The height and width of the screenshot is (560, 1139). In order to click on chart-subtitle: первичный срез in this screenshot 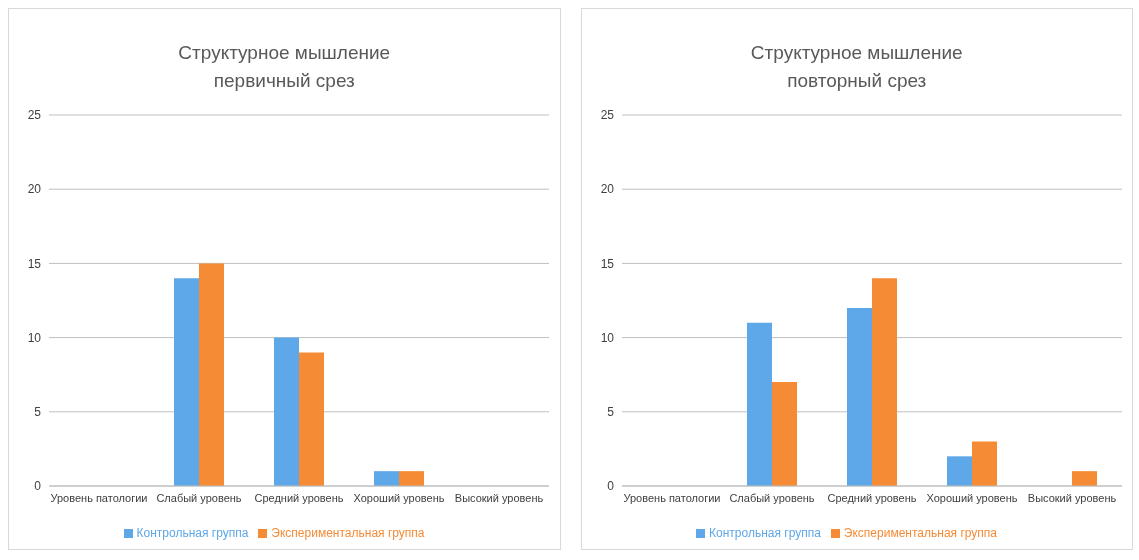, I will do `click(284, 81)`.